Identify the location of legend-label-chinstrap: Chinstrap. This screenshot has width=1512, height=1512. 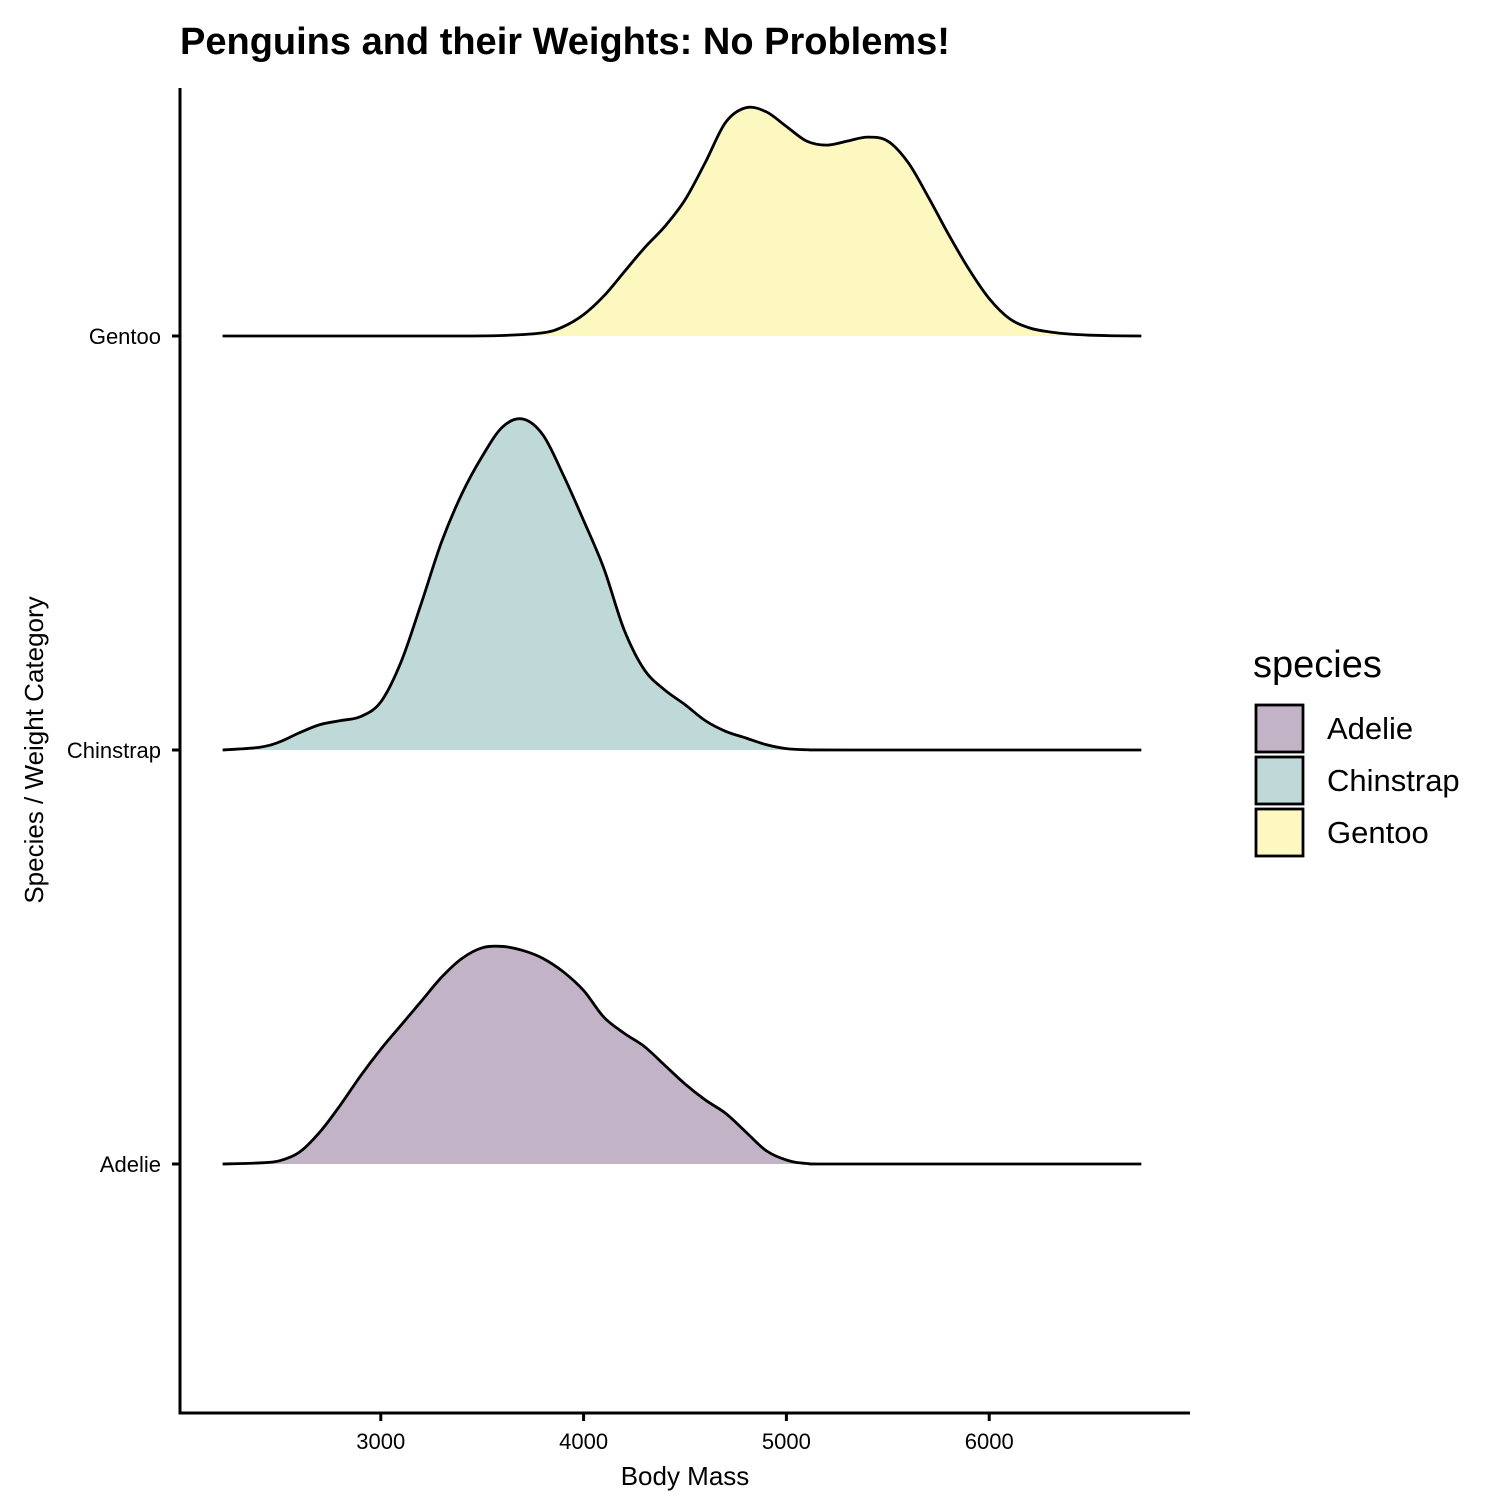
(1393, 780).